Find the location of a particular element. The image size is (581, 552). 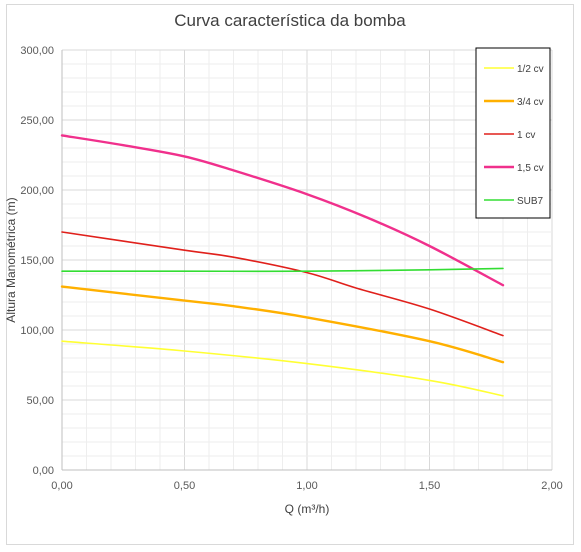

y-tick-label: 100,00 is located at coordinates (37, 331).